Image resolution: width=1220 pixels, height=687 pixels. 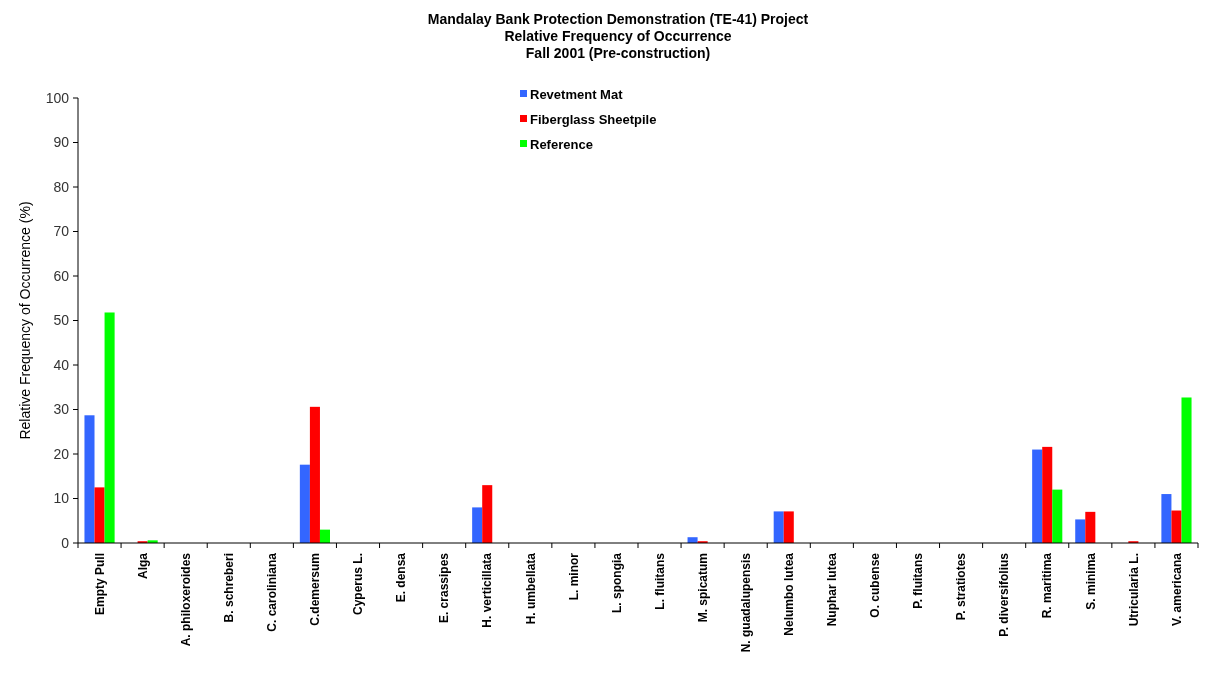 What do you see at coordinates (618, 44) in the screenshot?
I see `chart-subtitle: Relative Frequency of Occurrence Fall 2001 (Pre-construction)` at bounding box center [618, 44].